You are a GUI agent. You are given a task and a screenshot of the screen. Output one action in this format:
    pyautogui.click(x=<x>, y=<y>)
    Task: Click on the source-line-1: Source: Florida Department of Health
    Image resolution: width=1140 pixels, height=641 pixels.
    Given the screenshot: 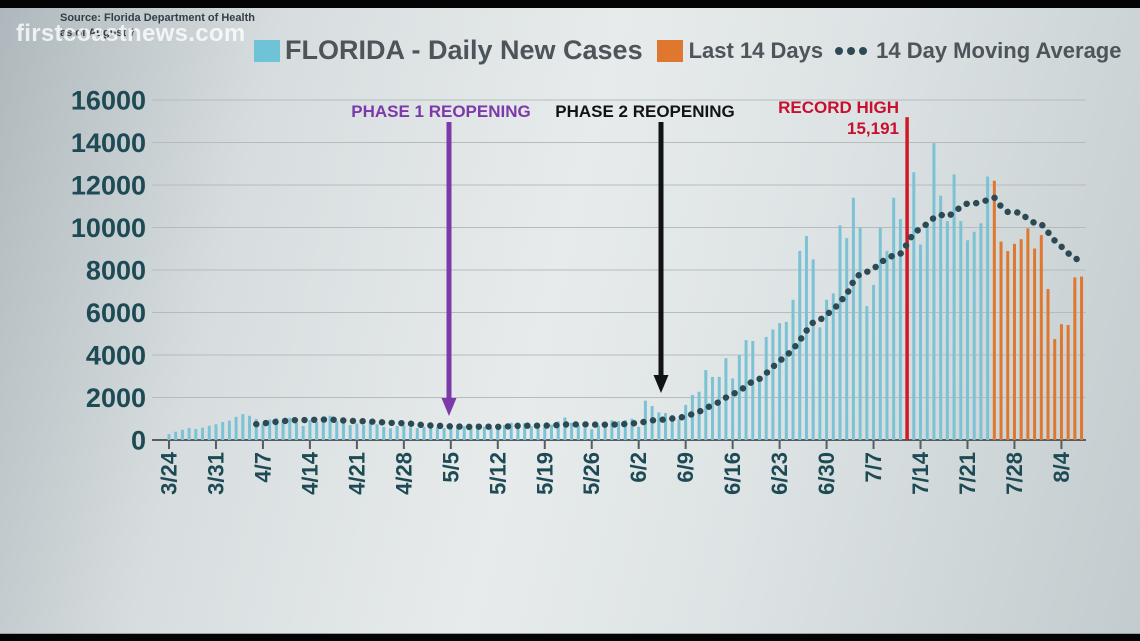 What is the action you would take?
    pyautogui.click(x=157, y=18)
    